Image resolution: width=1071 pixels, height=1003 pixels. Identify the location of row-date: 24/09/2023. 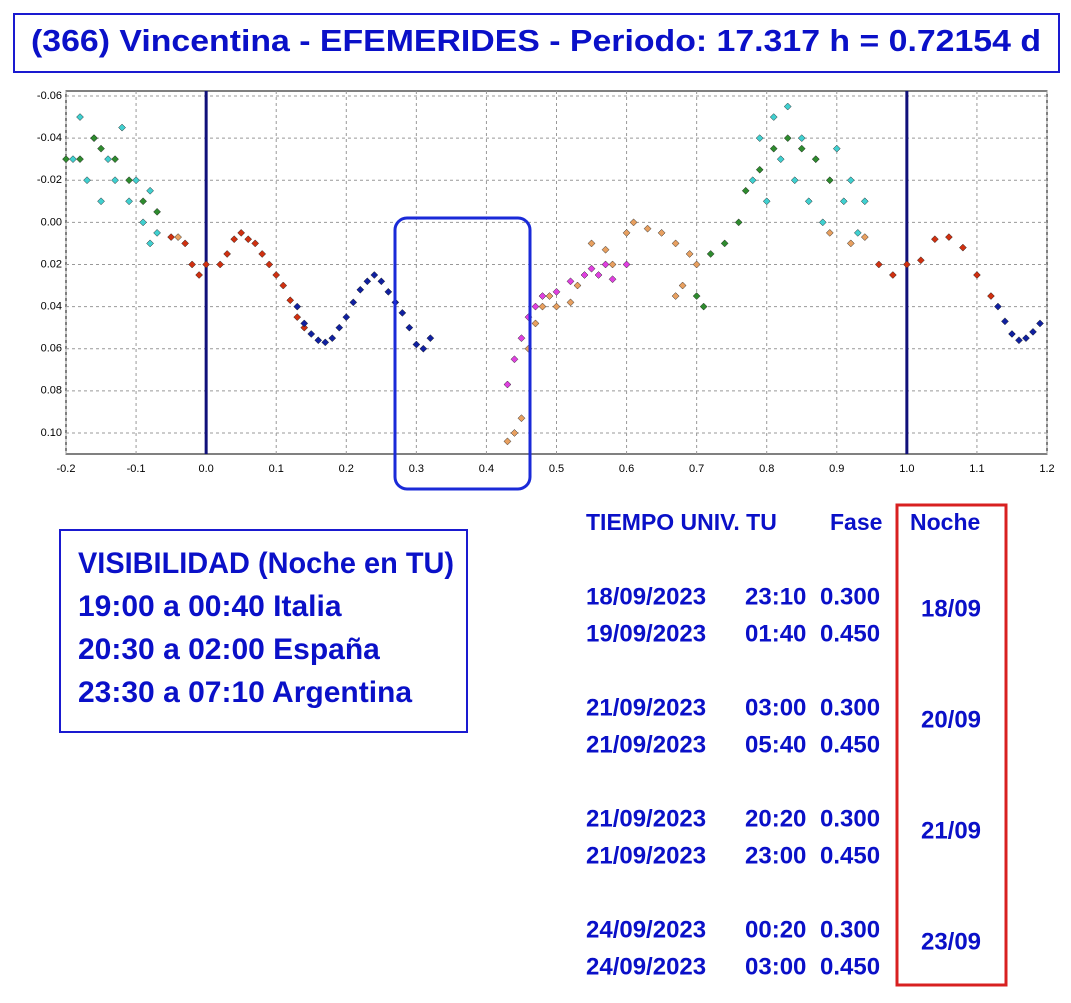
(646, 929).